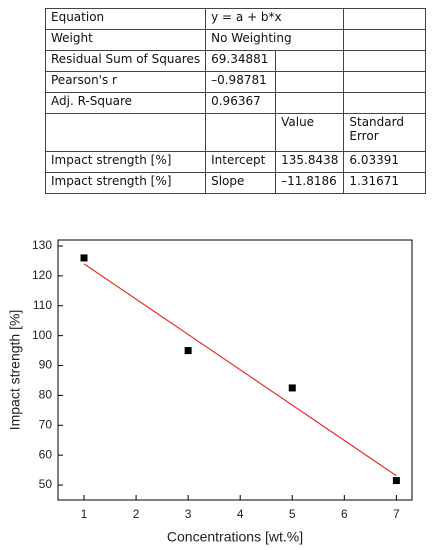 The image size is (440, 550). What do you see at coordinates (42, 245) in the screenshot?
I see `y-tick-label: 130` at bounding box center [42, 245].